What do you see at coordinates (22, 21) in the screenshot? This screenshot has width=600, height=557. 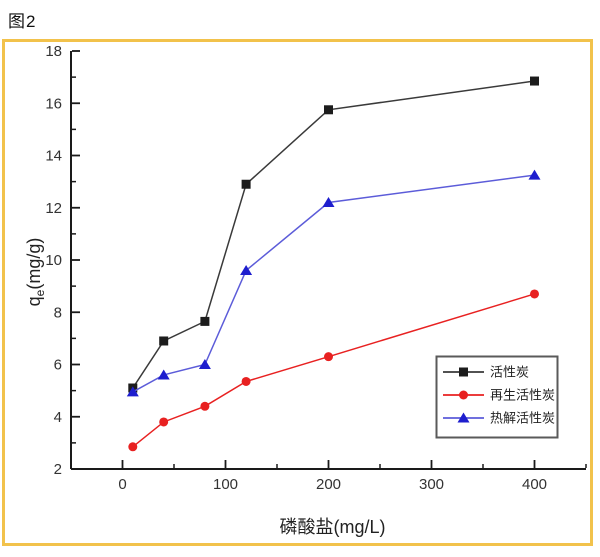 I see `figure-label: 图2` at bounding box center [22, 21].